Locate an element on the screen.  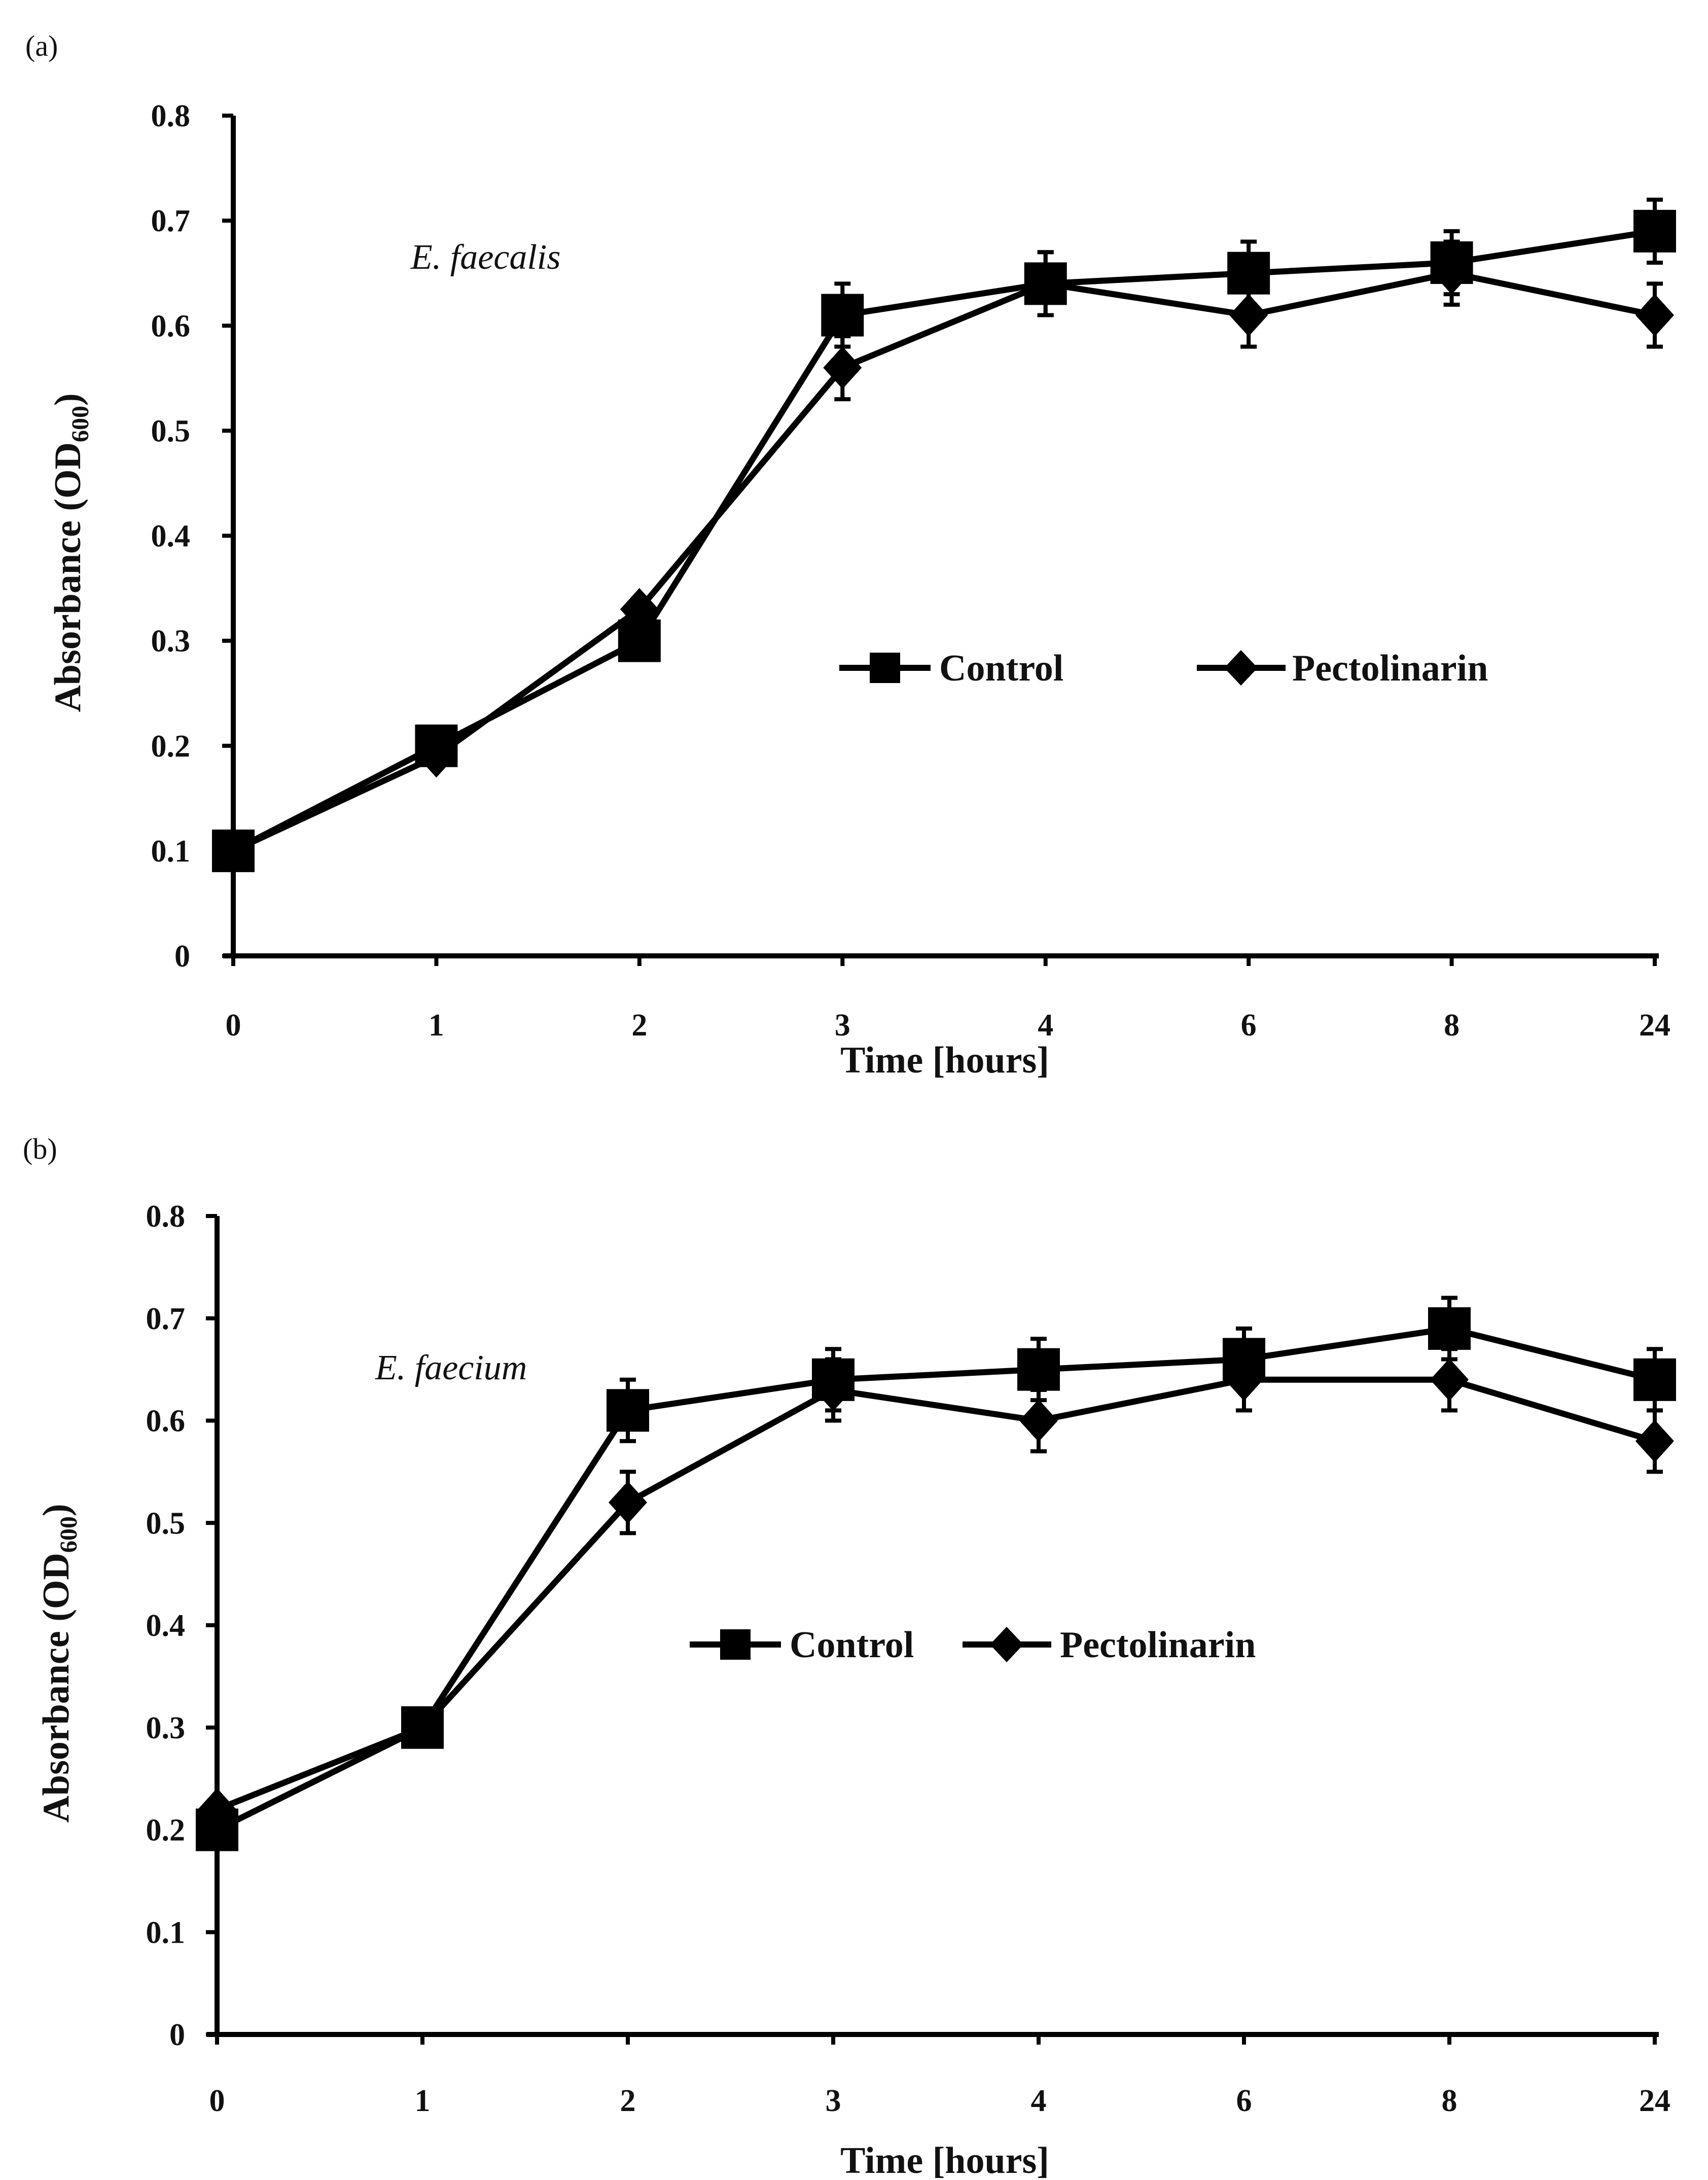
panel-a-y-axis-title: Absorbance (OD600) is located at coordinates (70, 552).